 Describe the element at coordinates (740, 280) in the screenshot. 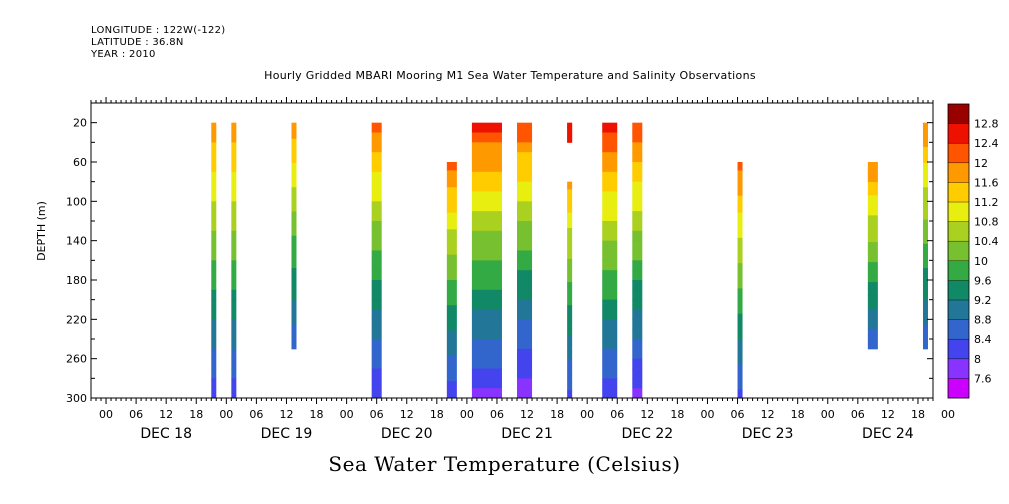

I see `temperature-profile` at that location.